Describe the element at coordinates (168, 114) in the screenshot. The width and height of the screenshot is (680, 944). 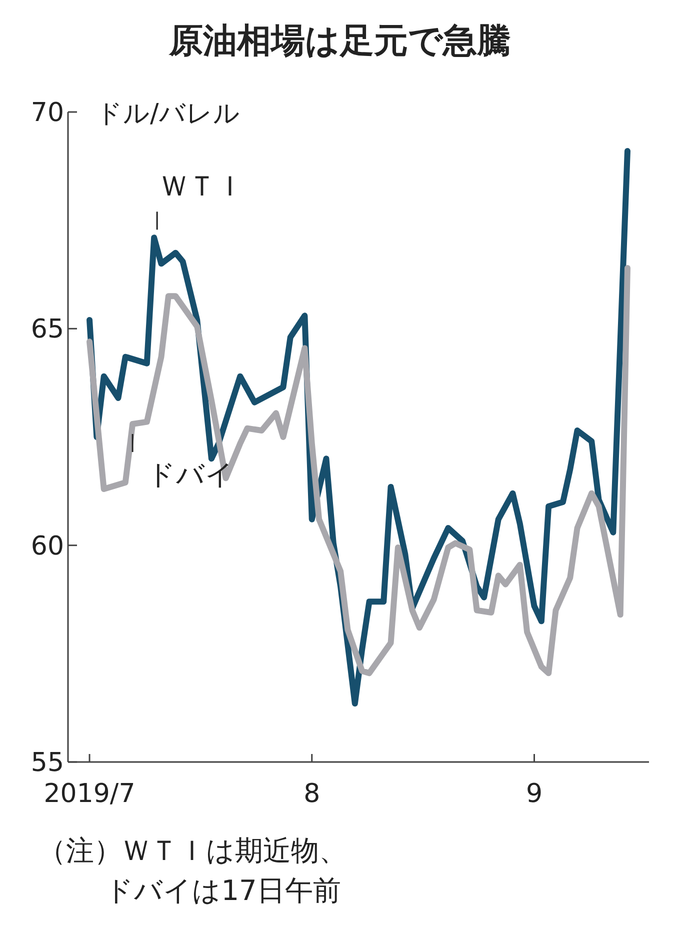
I see `y-axis-title: ドル/バレル` at that location.